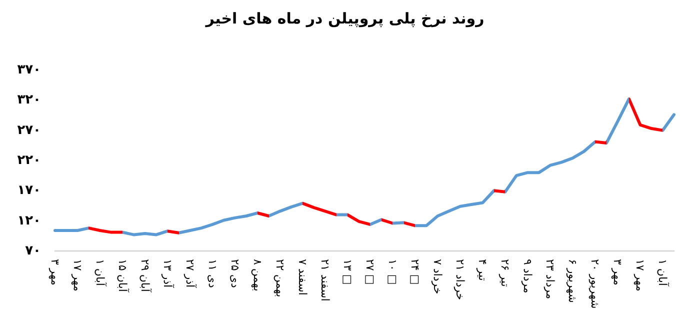  Describe the element at coordinates (550, 279) in the screenshot. I see `x-tick-label: ۲۳ مرداد` at that location.